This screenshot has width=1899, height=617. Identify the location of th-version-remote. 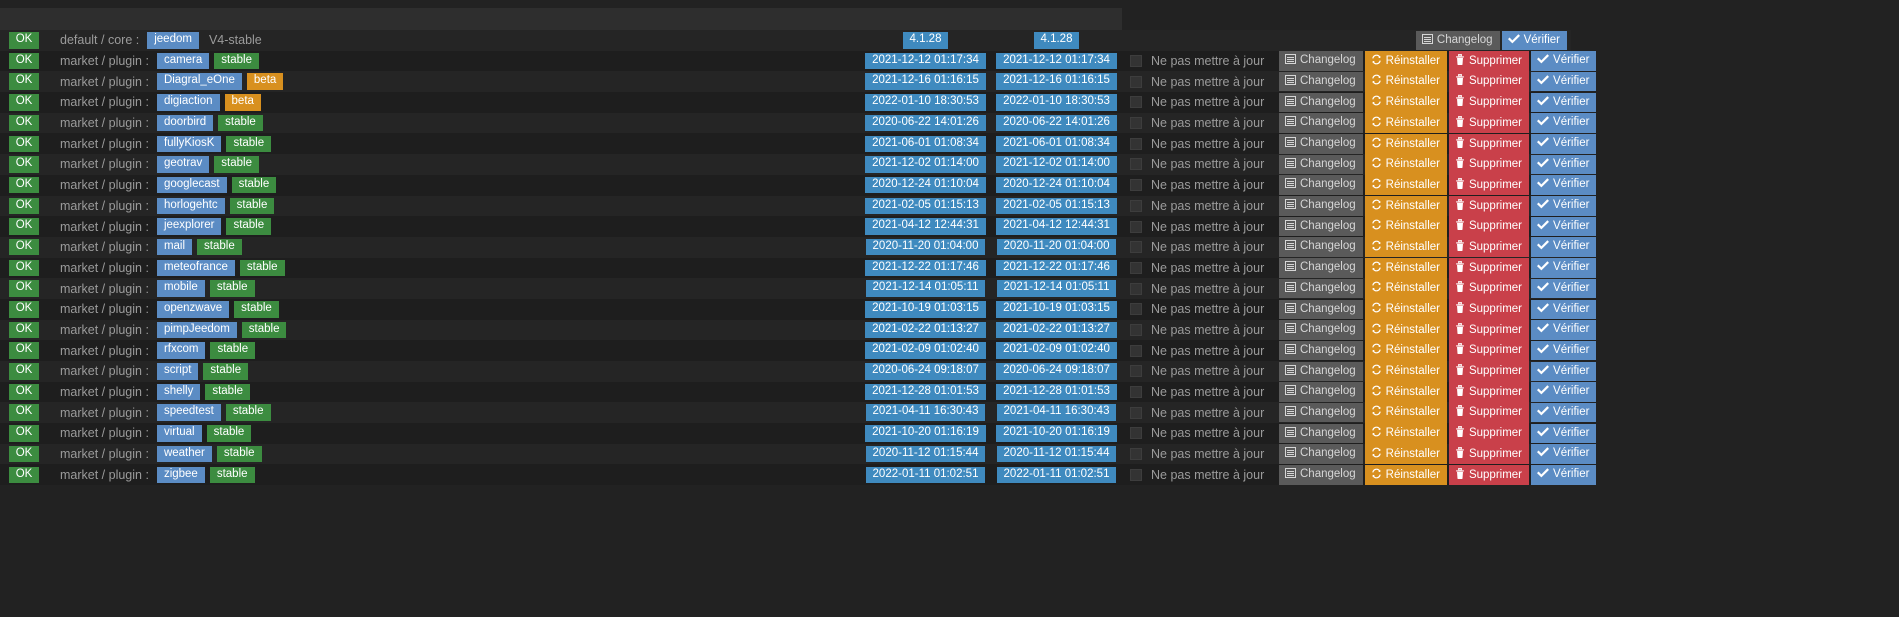
(1056, 19).